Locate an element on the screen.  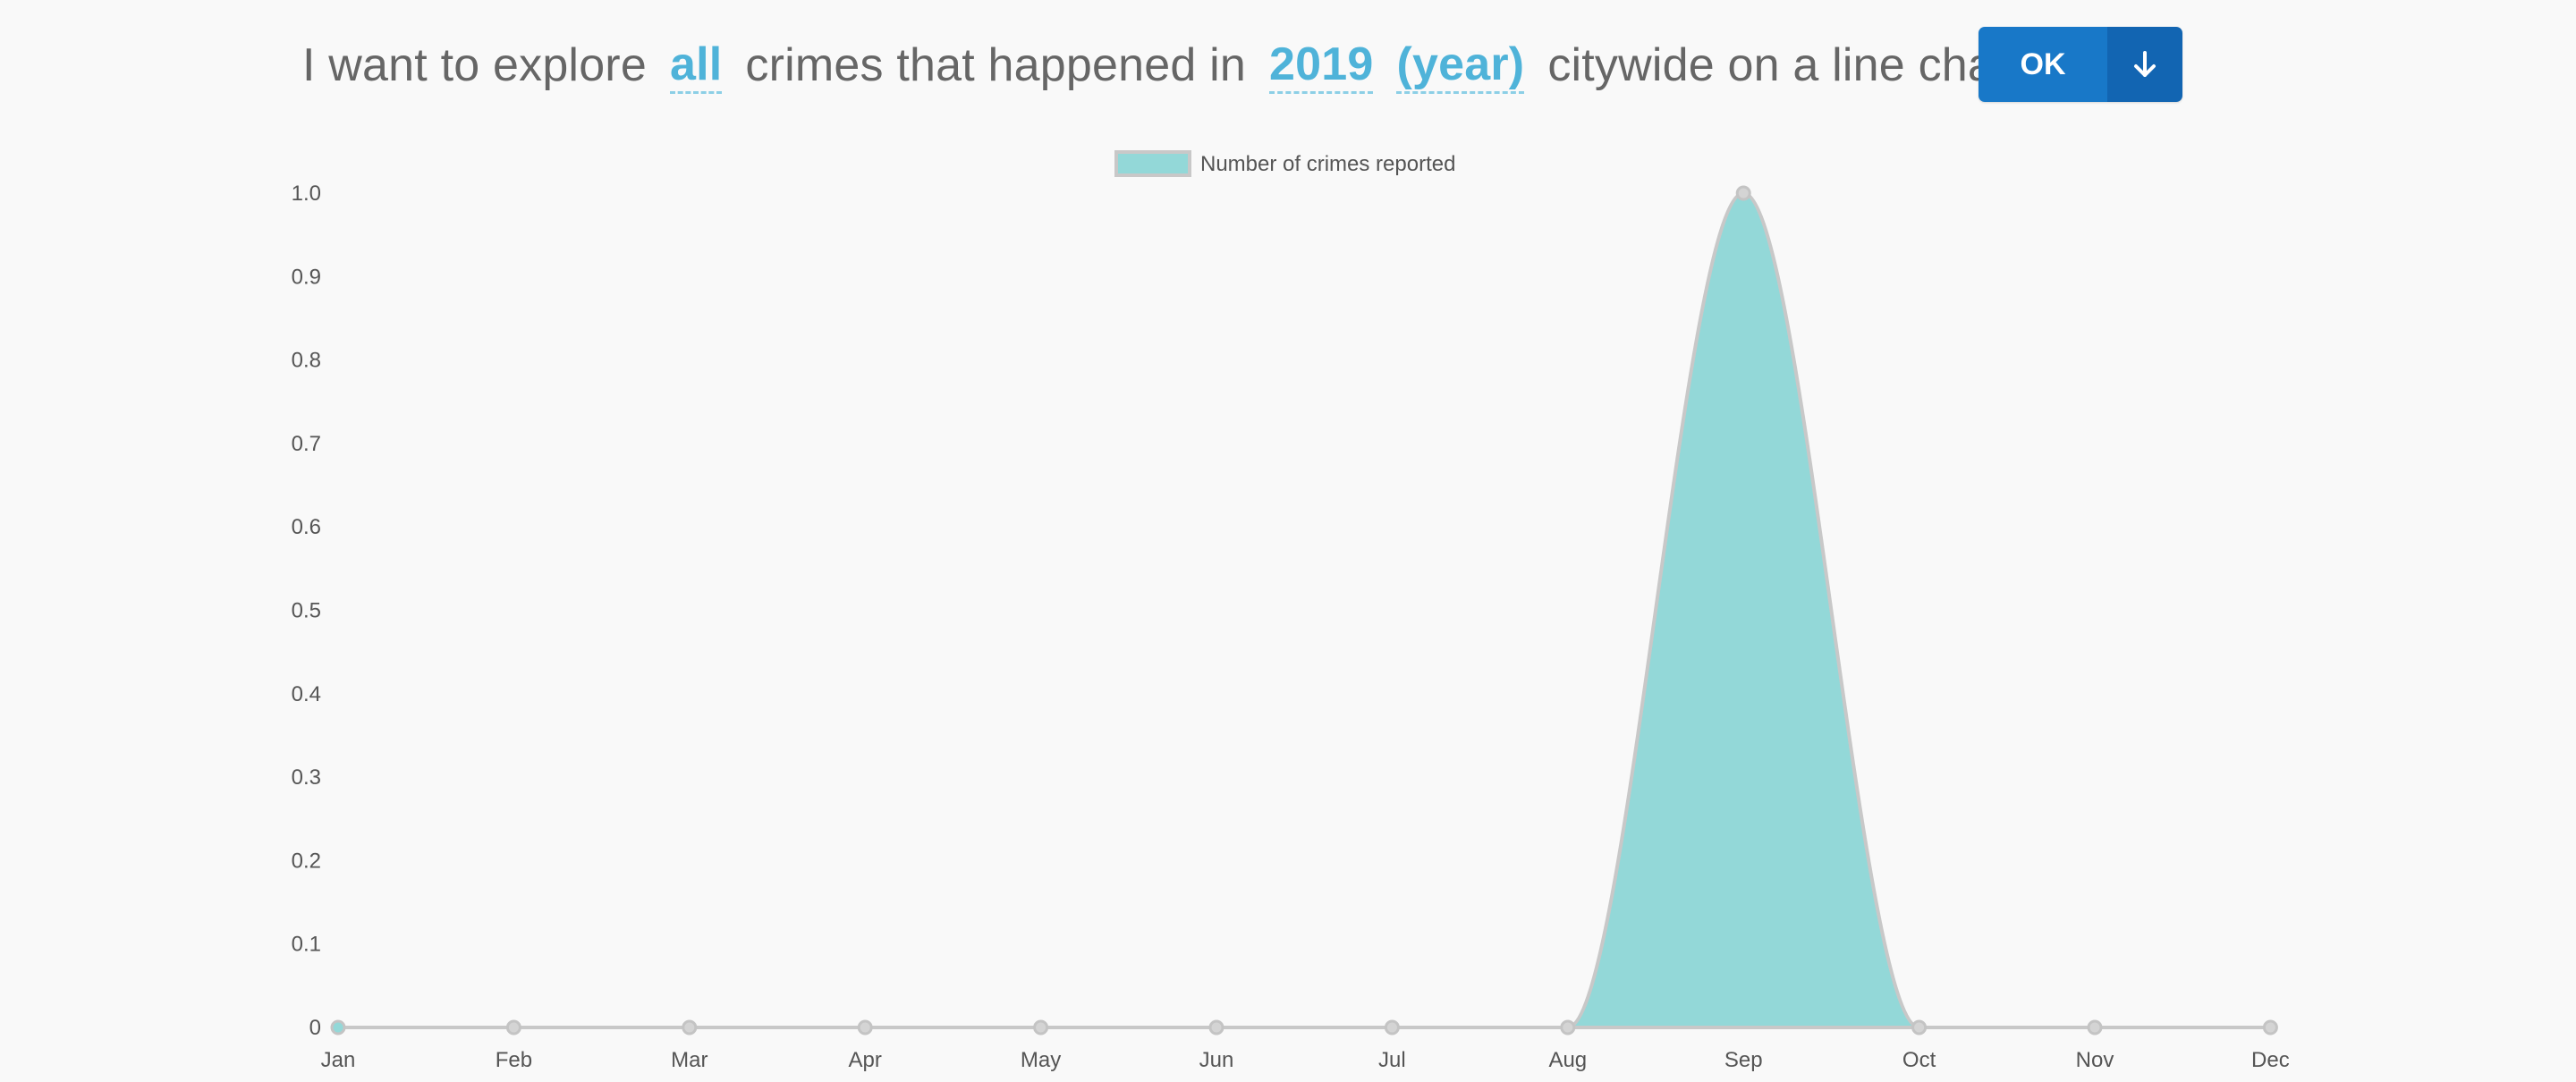
query-text-citywide: citywide on a line chart is located at coordinates (1785, 65).